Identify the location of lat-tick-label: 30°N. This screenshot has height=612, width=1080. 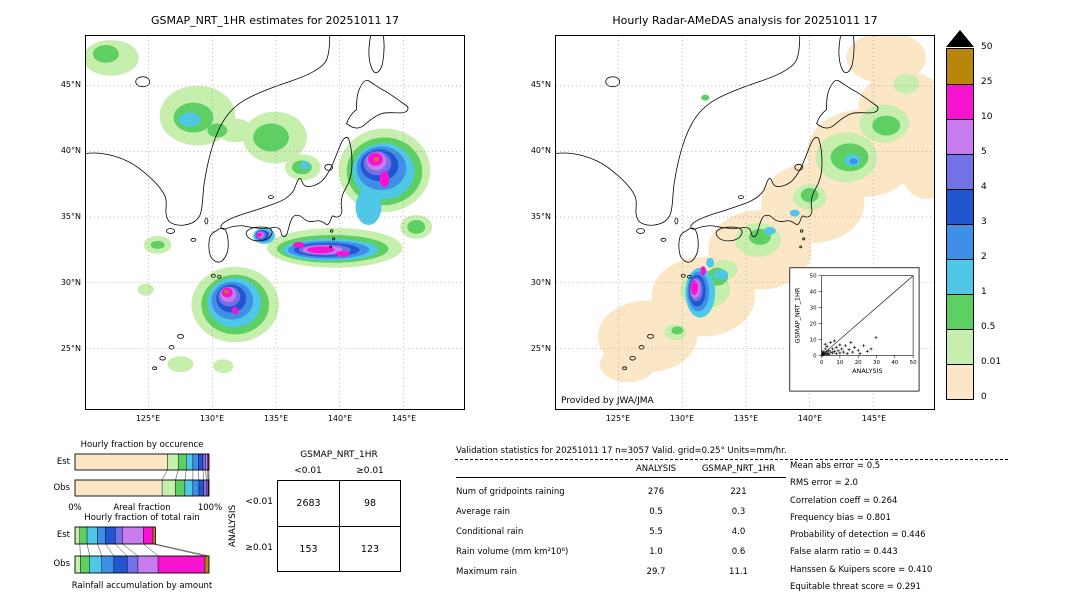
(540, 282).